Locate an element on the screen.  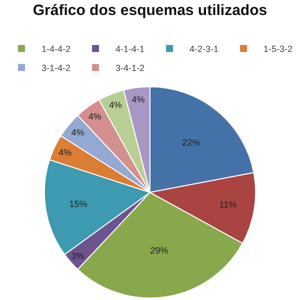
data-label: 29% is located at coordinates (159, 251).